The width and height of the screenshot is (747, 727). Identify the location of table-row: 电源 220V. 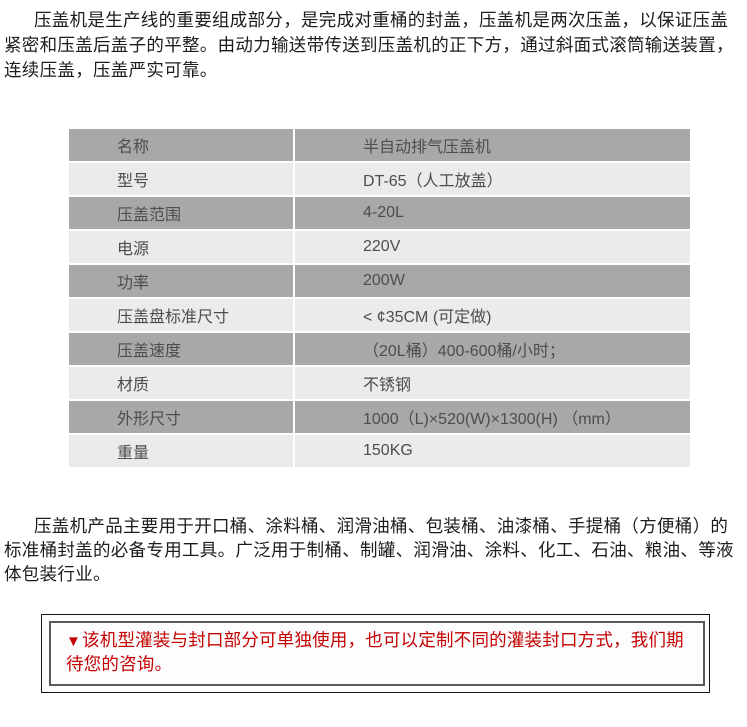
(379, 248).